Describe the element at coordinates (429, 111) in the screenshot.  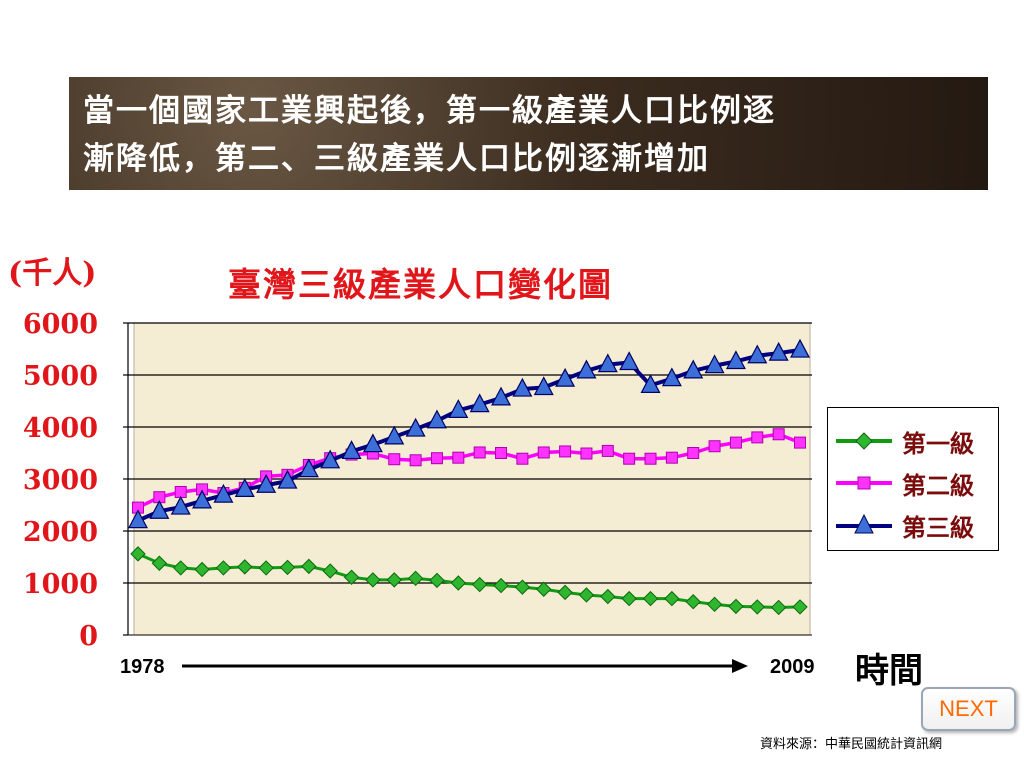
I see `banner-line-1: 當一個國家工業興起後，第一級產業人口比例逐` at that location.